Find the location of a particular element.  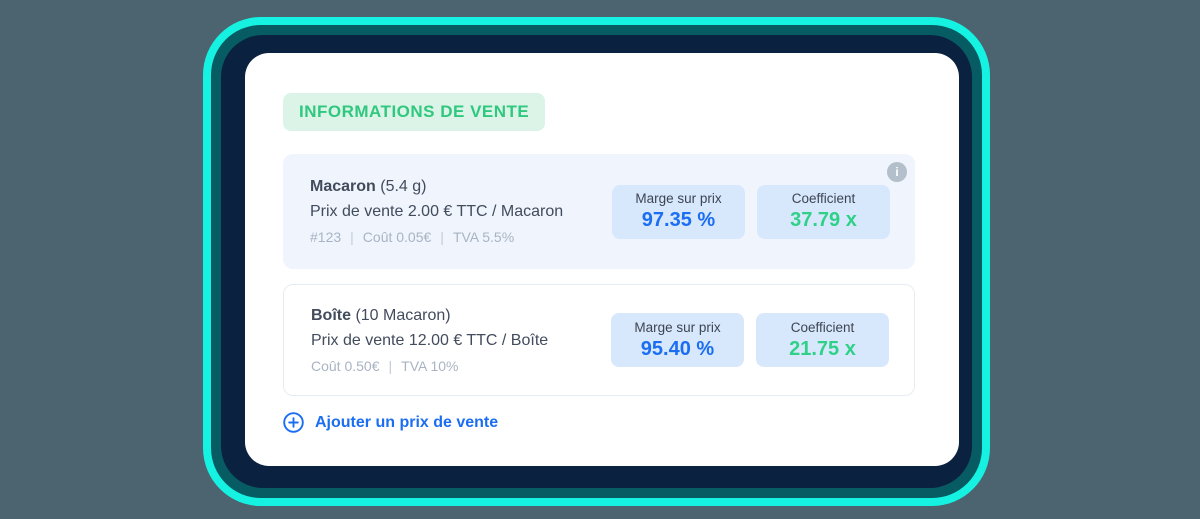

product-meta: Coût 0.50€ | TVA 10% is located at coordinates (461, 366).